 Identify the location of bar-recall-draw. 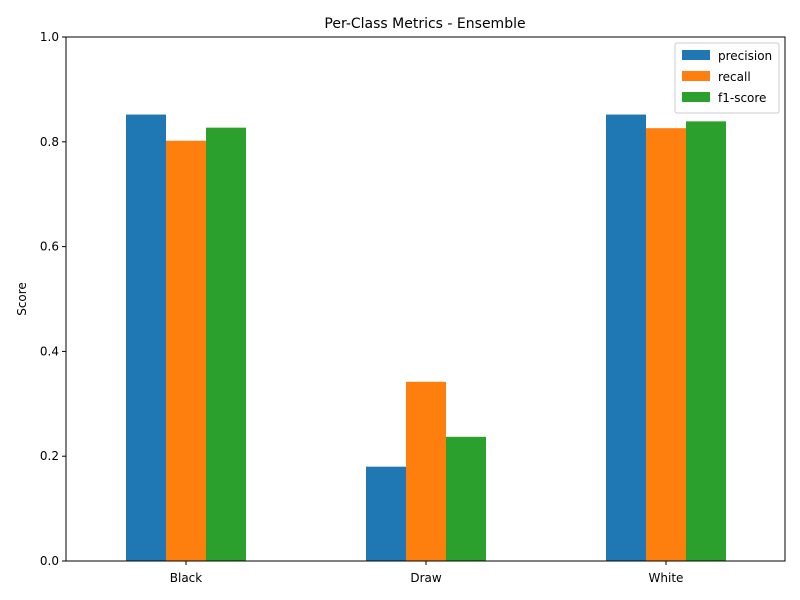
(426, 471).